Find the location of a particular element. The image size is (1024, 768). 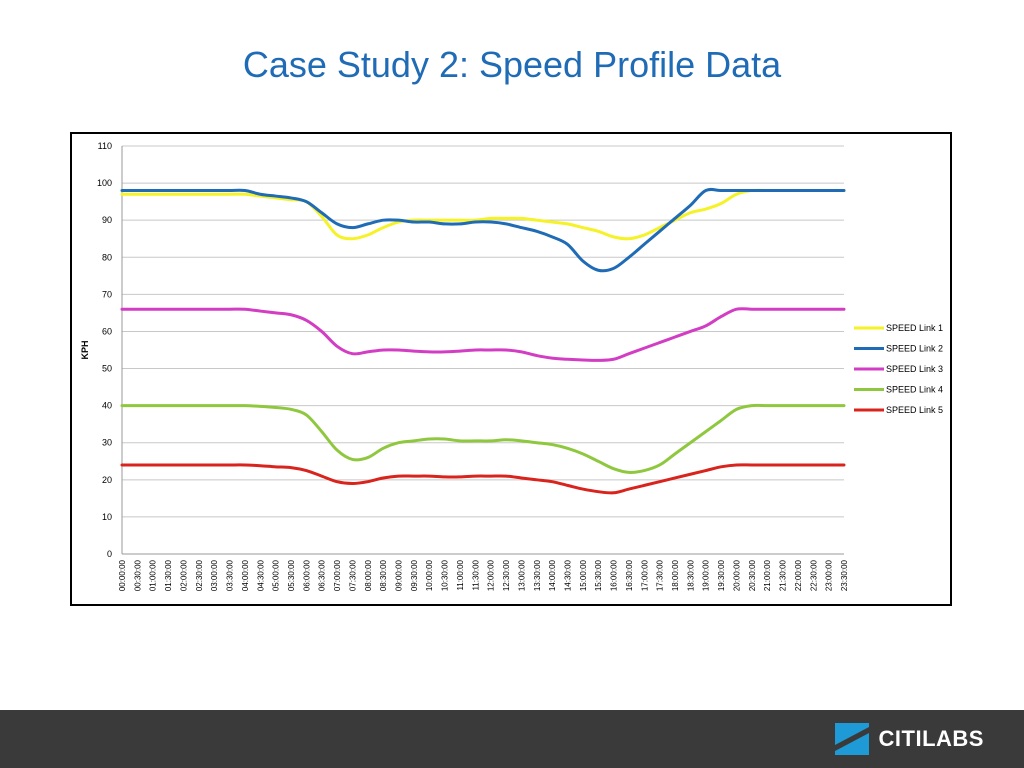

citilabs-logo-icon is located at coordinates (851, 739).